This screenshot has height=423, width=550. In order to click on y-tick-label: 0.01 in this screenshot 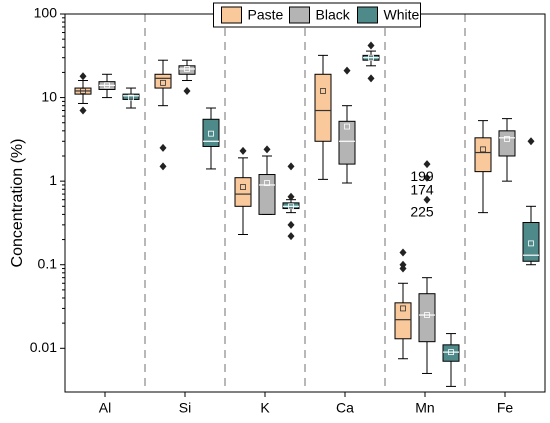, I will do `click(43, 347)`.